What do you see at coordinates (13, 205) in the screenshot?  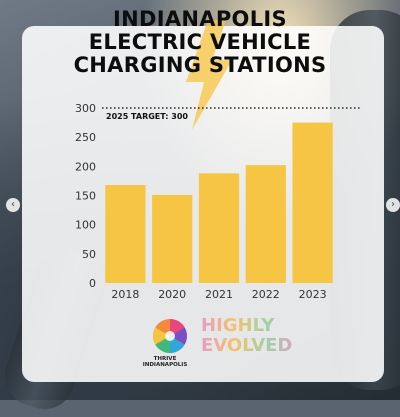 I see `previous-slide-arrow-icon: ‹` at bounding box center [13, 205].